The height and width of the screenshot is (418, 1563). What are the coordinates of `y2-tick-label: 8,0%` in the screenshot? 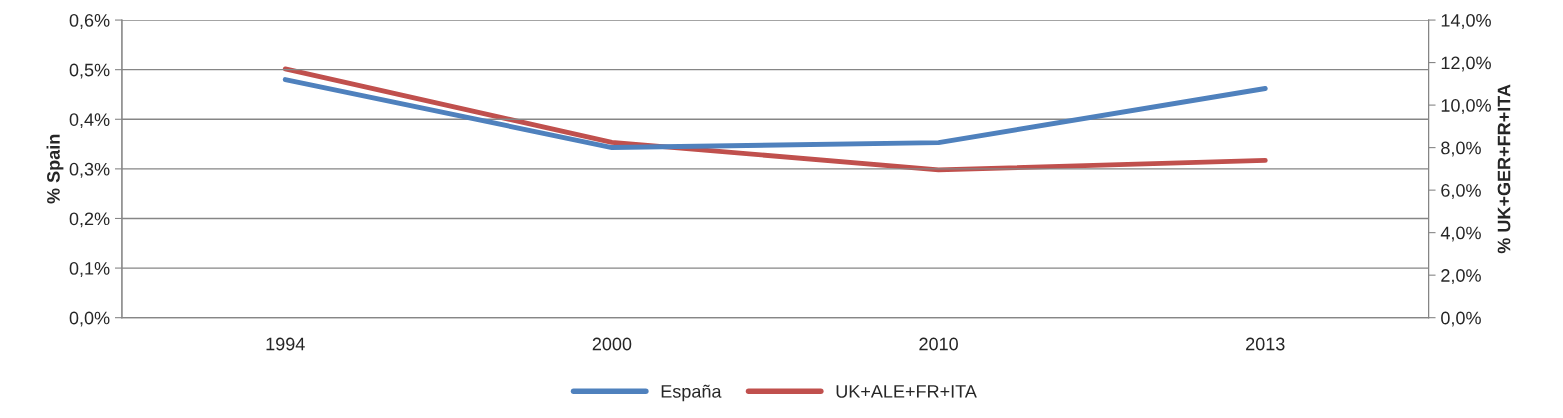 It's located at (1461, 149).